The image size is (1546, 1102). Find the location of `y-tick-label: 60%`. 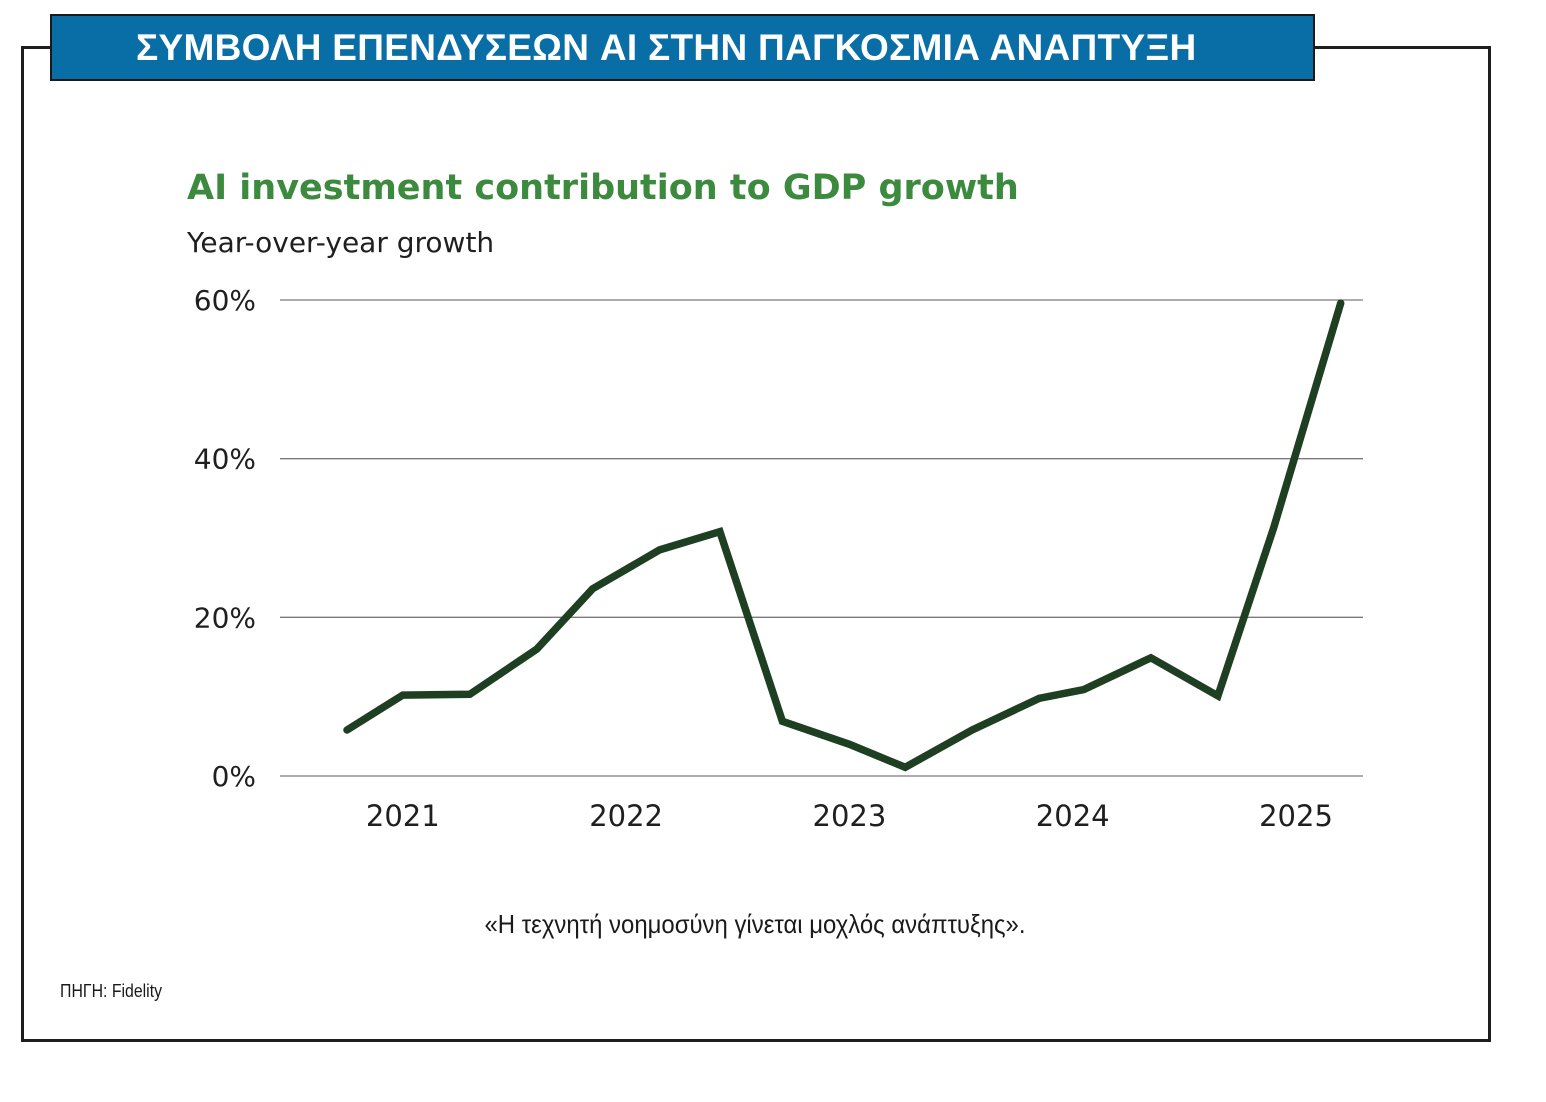

y-tick-label: 60% is located at coordinates (225, 300).